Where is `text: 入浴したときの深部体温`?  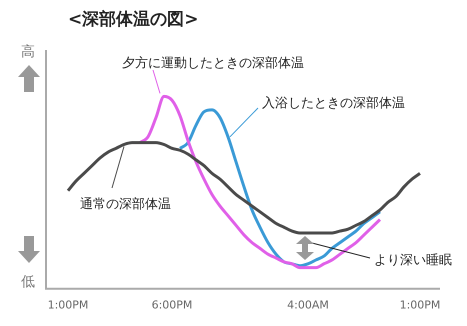
text: 入浴したときの深部体温 is located at coordinates (333, 103).